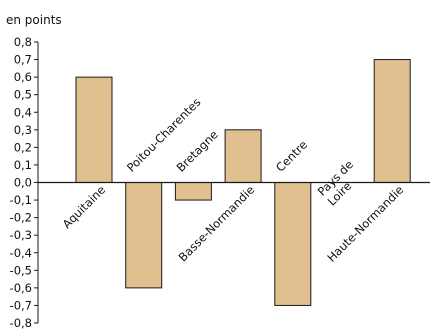 The image size is (433, 330). Describe the element at coordinates (291, 156) in the screenshot. I see `category-label: Centre` at that location.